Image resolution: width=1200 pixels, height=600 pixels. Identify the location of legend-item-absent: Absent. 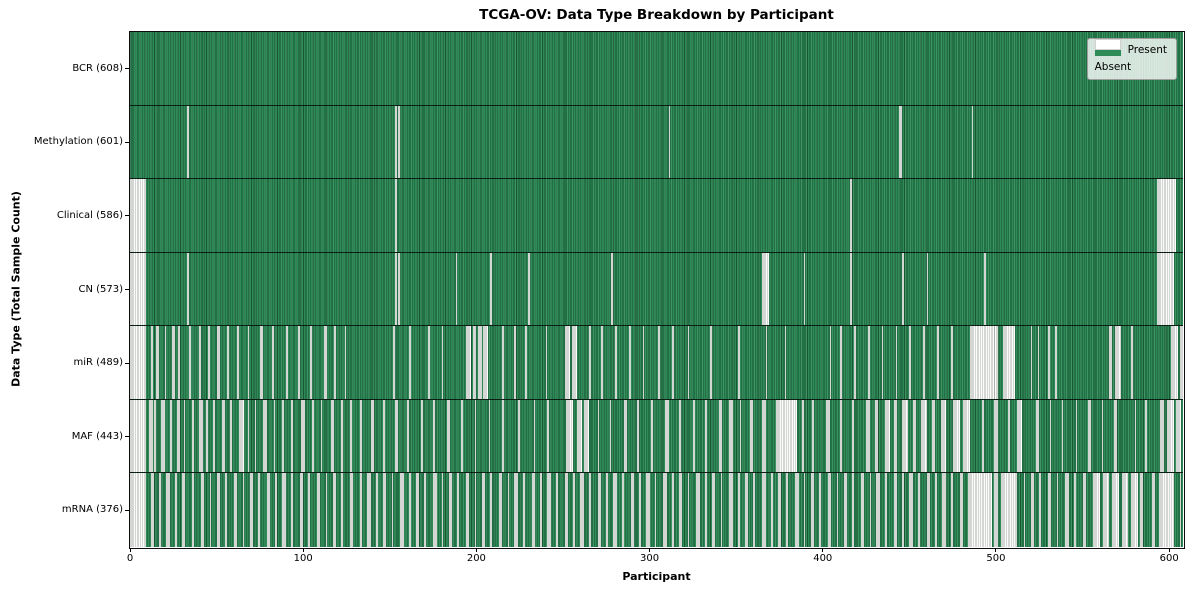
(1130, 56).